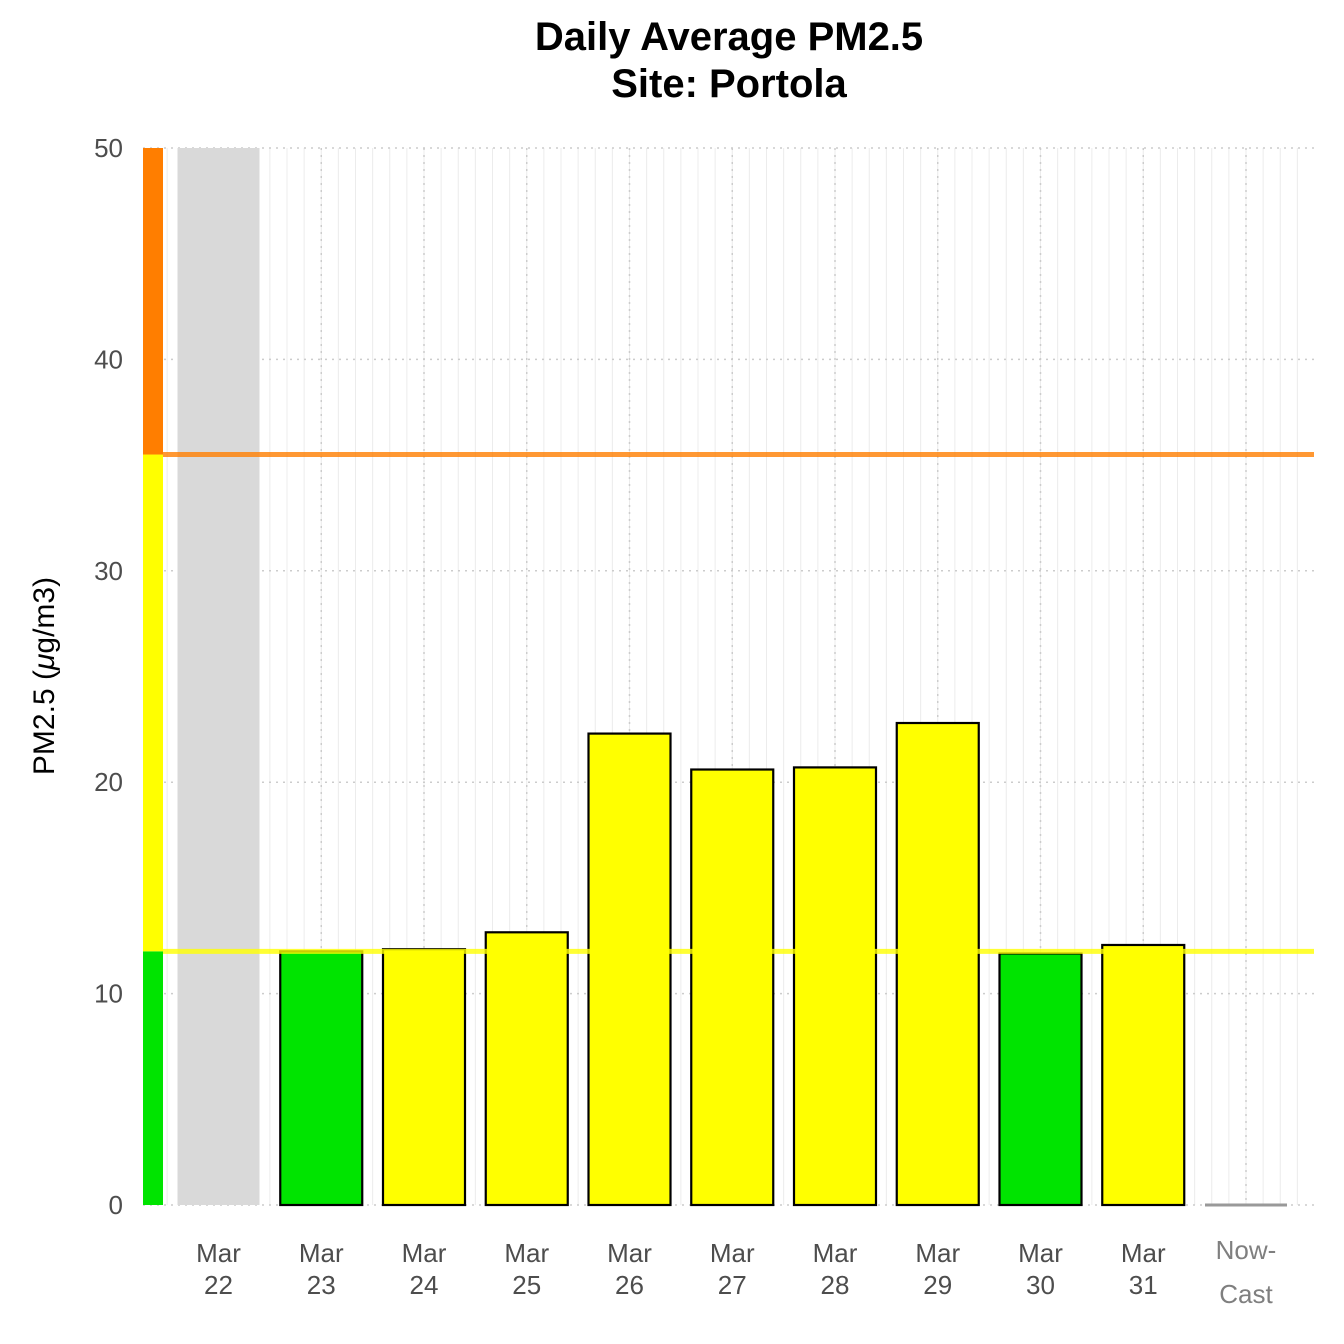  Describe the element at coordinates (526, 1285) in the screenshot. I see `x-tick-label-line2: 25` at that location.